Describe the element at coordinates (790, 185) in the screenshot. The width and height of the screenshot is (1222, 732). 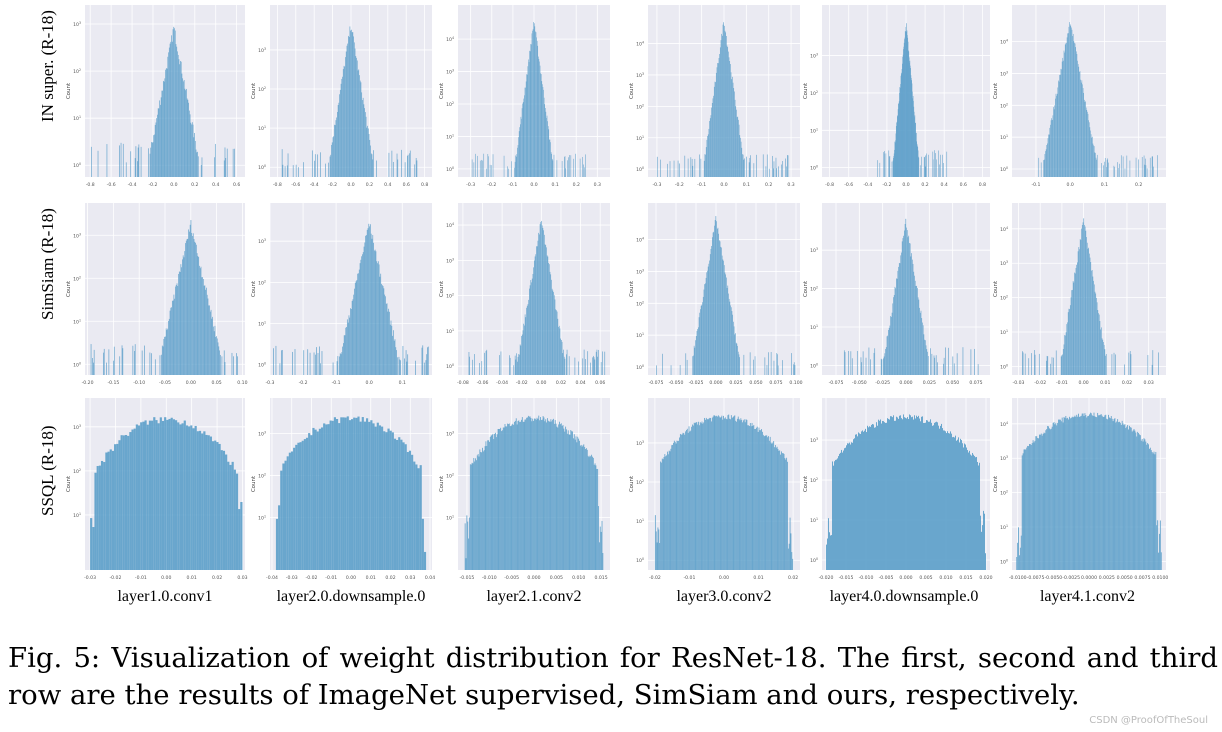
I see `x-tick-label: 0.3` at that location.